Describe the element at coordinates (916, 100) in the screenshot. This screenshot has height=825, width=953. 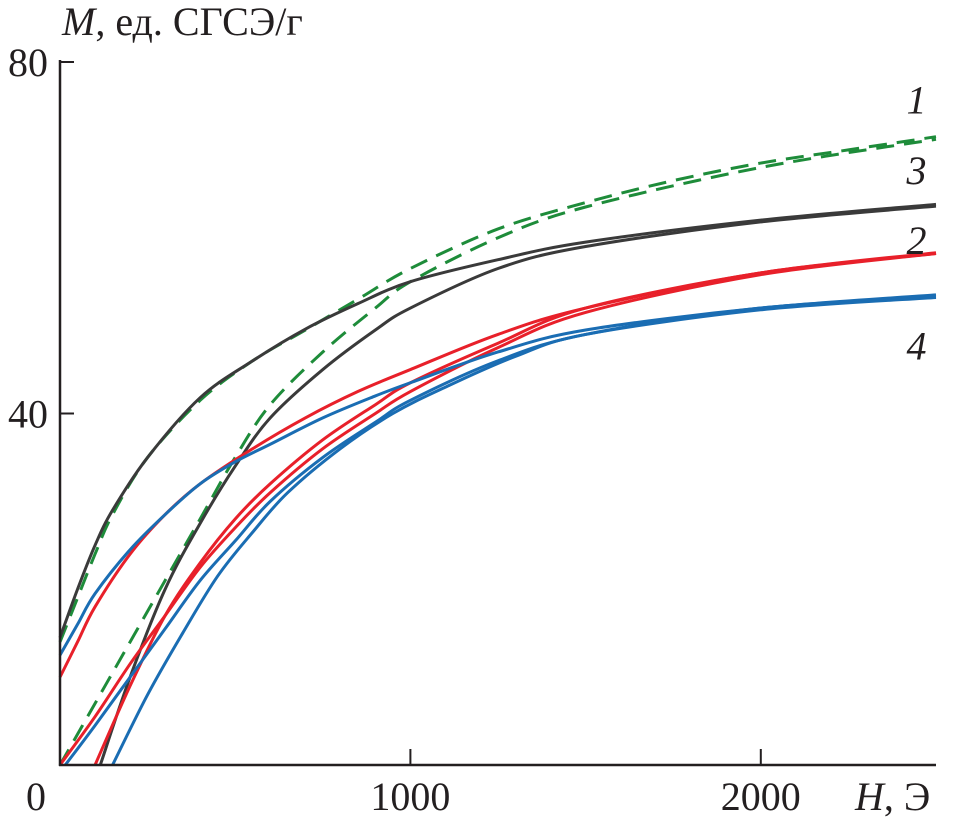
I see `series-label-1: 1` at that location.